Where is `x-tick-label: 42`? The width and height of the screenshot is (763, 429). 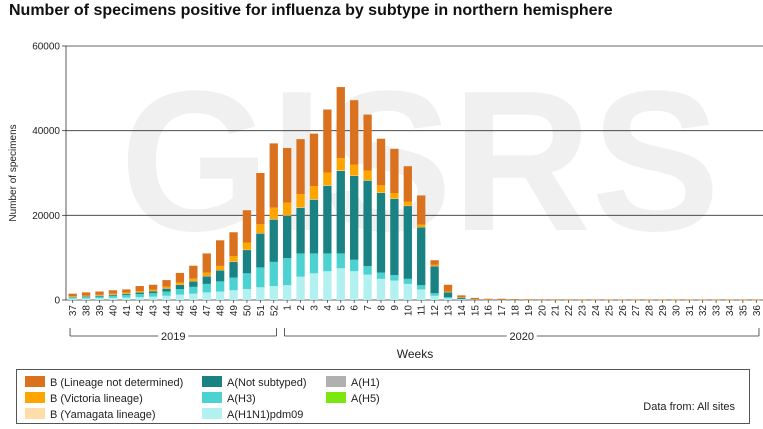 x-tick-label: 42 is located at coordinates (140, 311).